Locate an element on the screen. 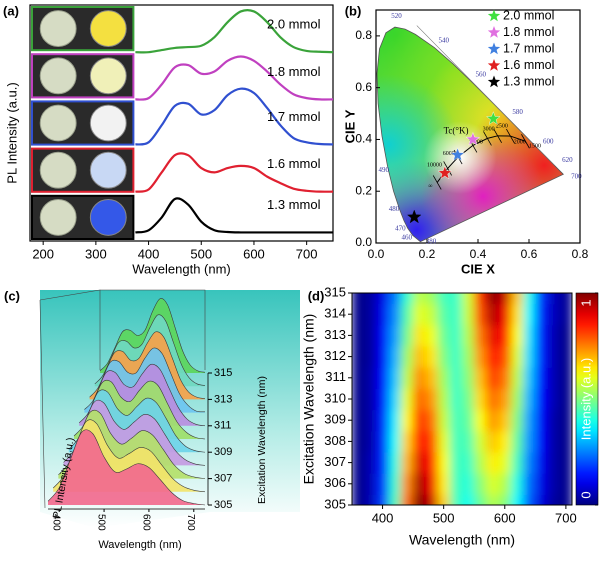 Image resolution: width=600 pixels, height=561 pixels. z-tick-label: 309 is located at coordinates (223, 452).